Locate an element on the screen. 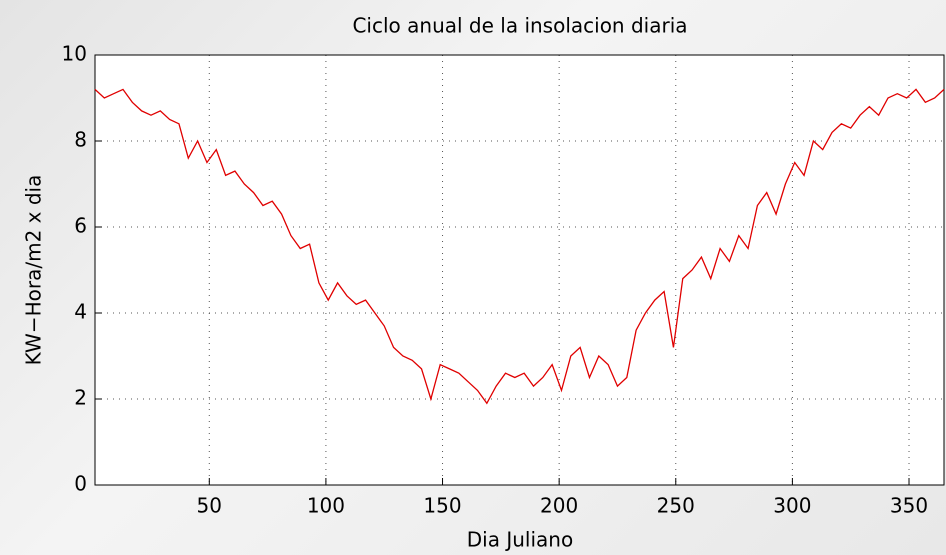 The image size is (946, 555). x-tick-label: 200 is located at coordinates (559, 506).